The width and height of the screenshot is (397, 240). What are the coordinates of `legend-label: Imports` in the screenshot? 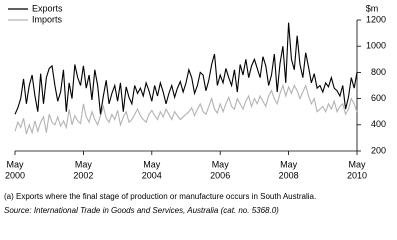 It's located at (47, 19).